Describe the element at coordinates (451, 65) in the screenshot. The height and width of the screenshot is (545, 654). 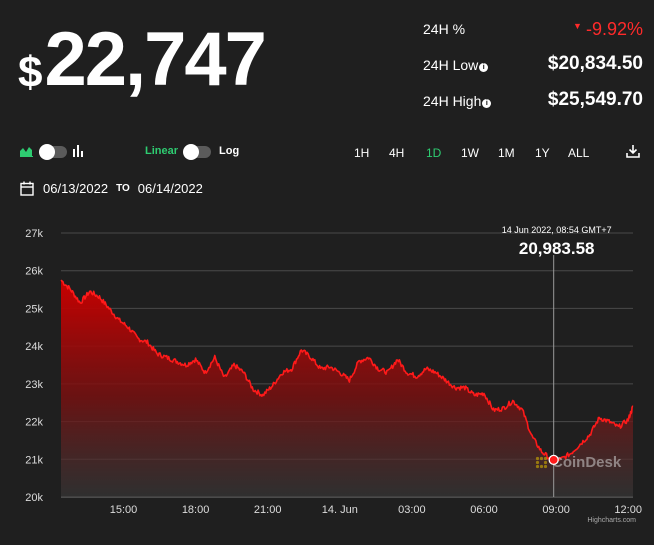
I see `stat-label: 24H Low` at that location.